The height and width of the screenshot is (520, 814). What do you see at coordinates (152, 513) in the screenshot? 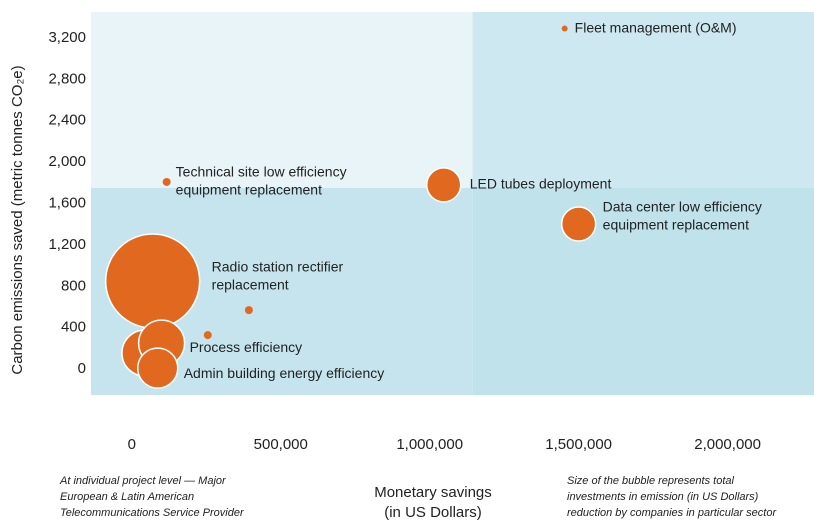
I see `note: Telecommunications Service Provider` at bounding box center [152, 513].